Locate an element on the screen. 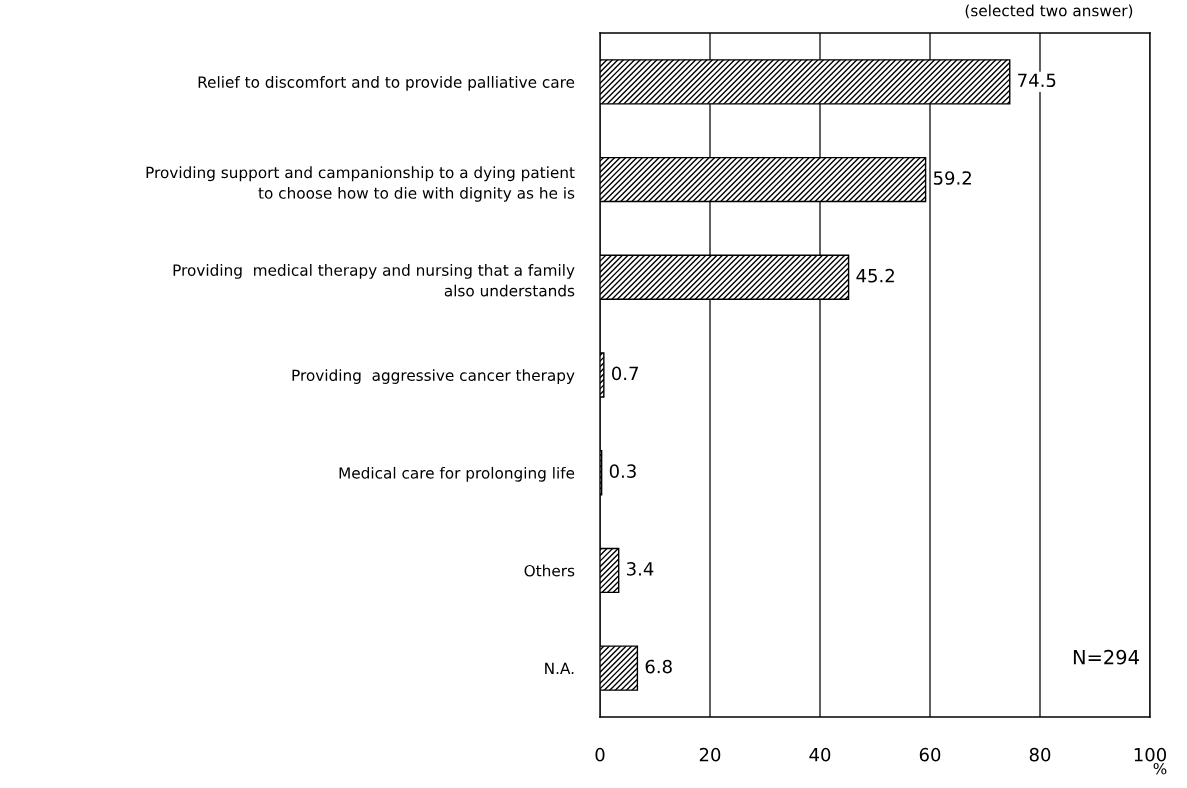  y-tick-label: Medical care for prolonging life is located at coordinates (457, 474).